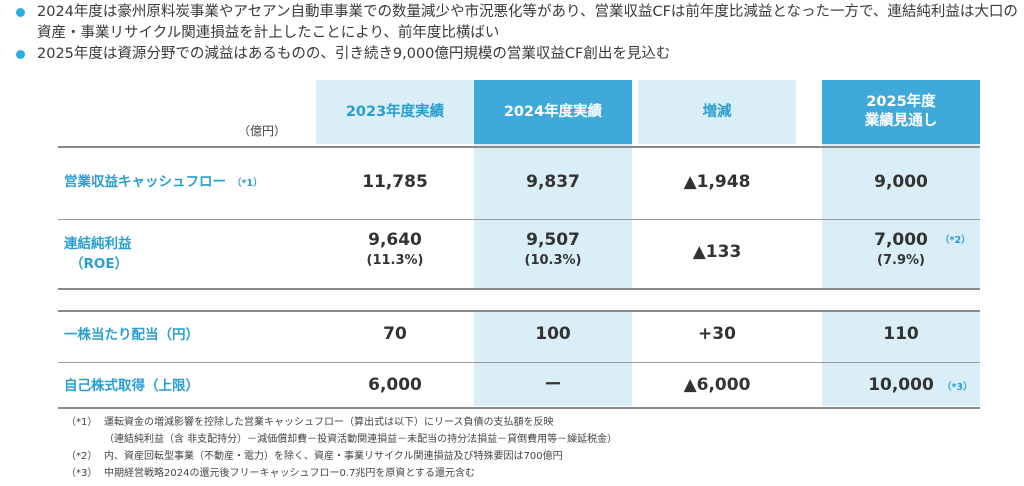 This screenshot has width=1024, height=486. I want to click on cell-fy2025-buyback: 10,000 （*3）, so click(920, 385).